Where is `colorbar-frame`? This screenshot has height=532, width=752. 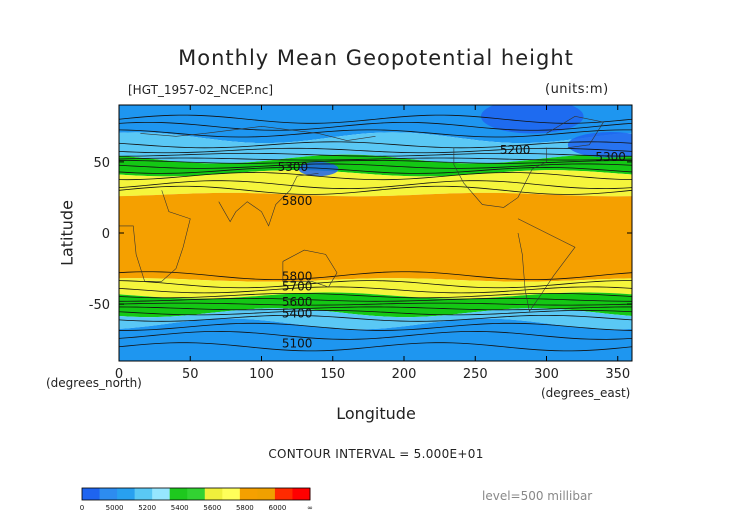 colorbar-frame is located at coordinates (196, 494).